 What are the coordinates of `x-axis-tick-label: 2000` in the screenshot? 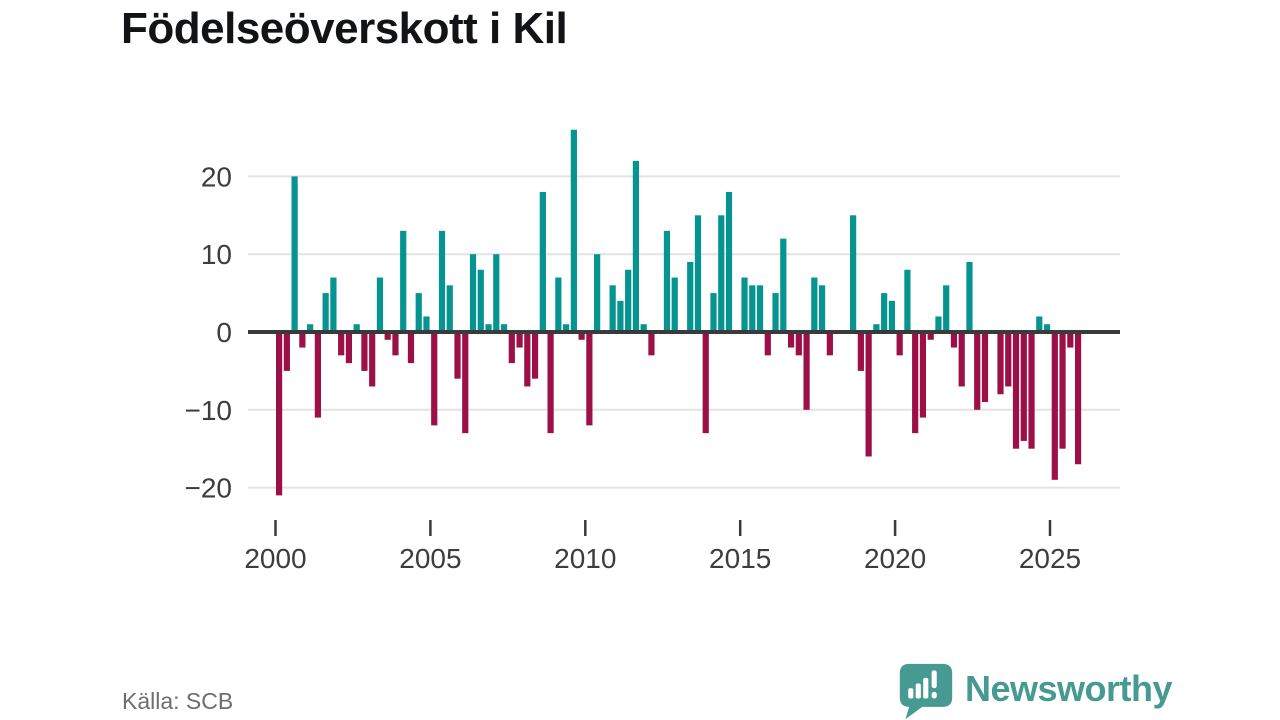 It's located at (275, 558).